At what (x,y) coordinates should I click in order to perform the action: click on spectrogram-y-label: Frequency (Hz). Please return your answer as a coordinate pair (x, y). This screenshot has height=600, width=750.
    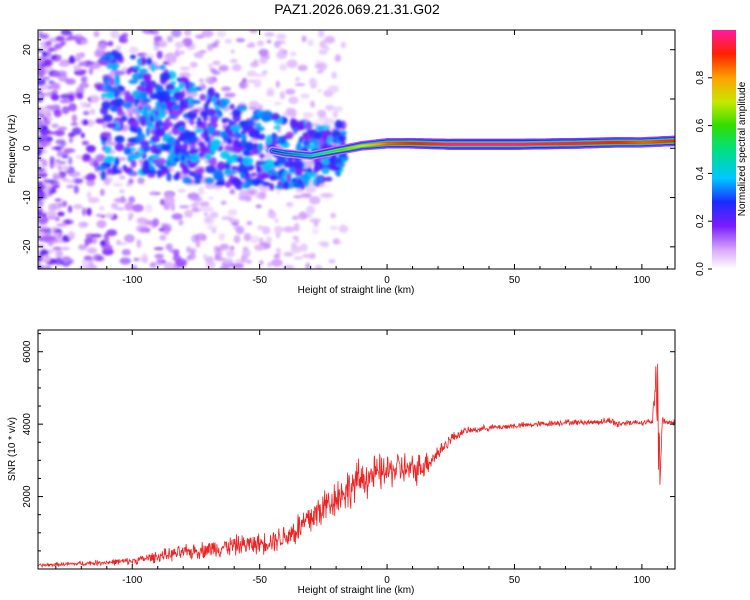
    Looking at the image, I should click on (12, 149).